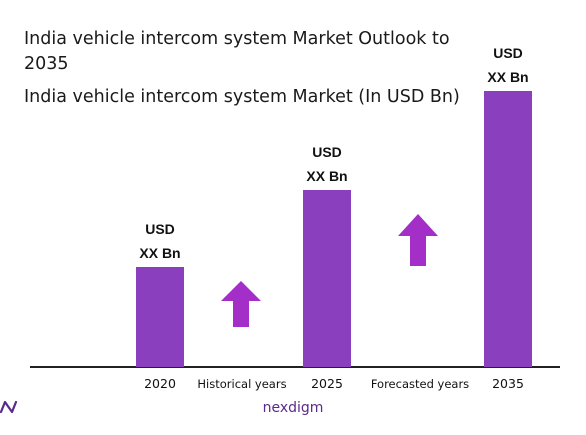  What do you see at coordinates (9, 407) in the screenshot?
I see `nexdigm-logo-icon` at bounding box center [9, 407].